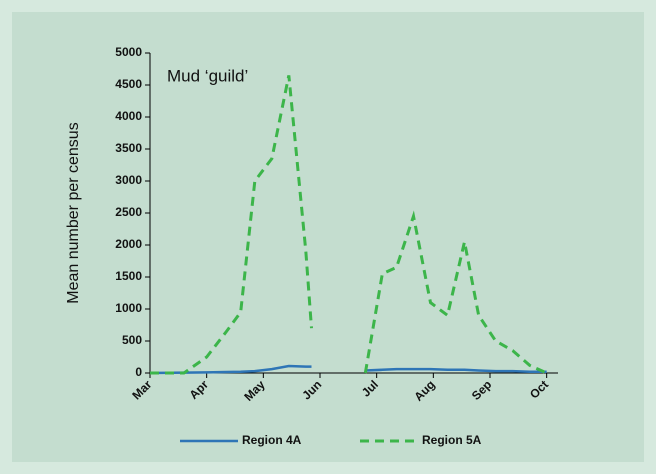 This screenshot has width=656, height=474. I want to click on y-tick-label: 1500, so click(128, 276).